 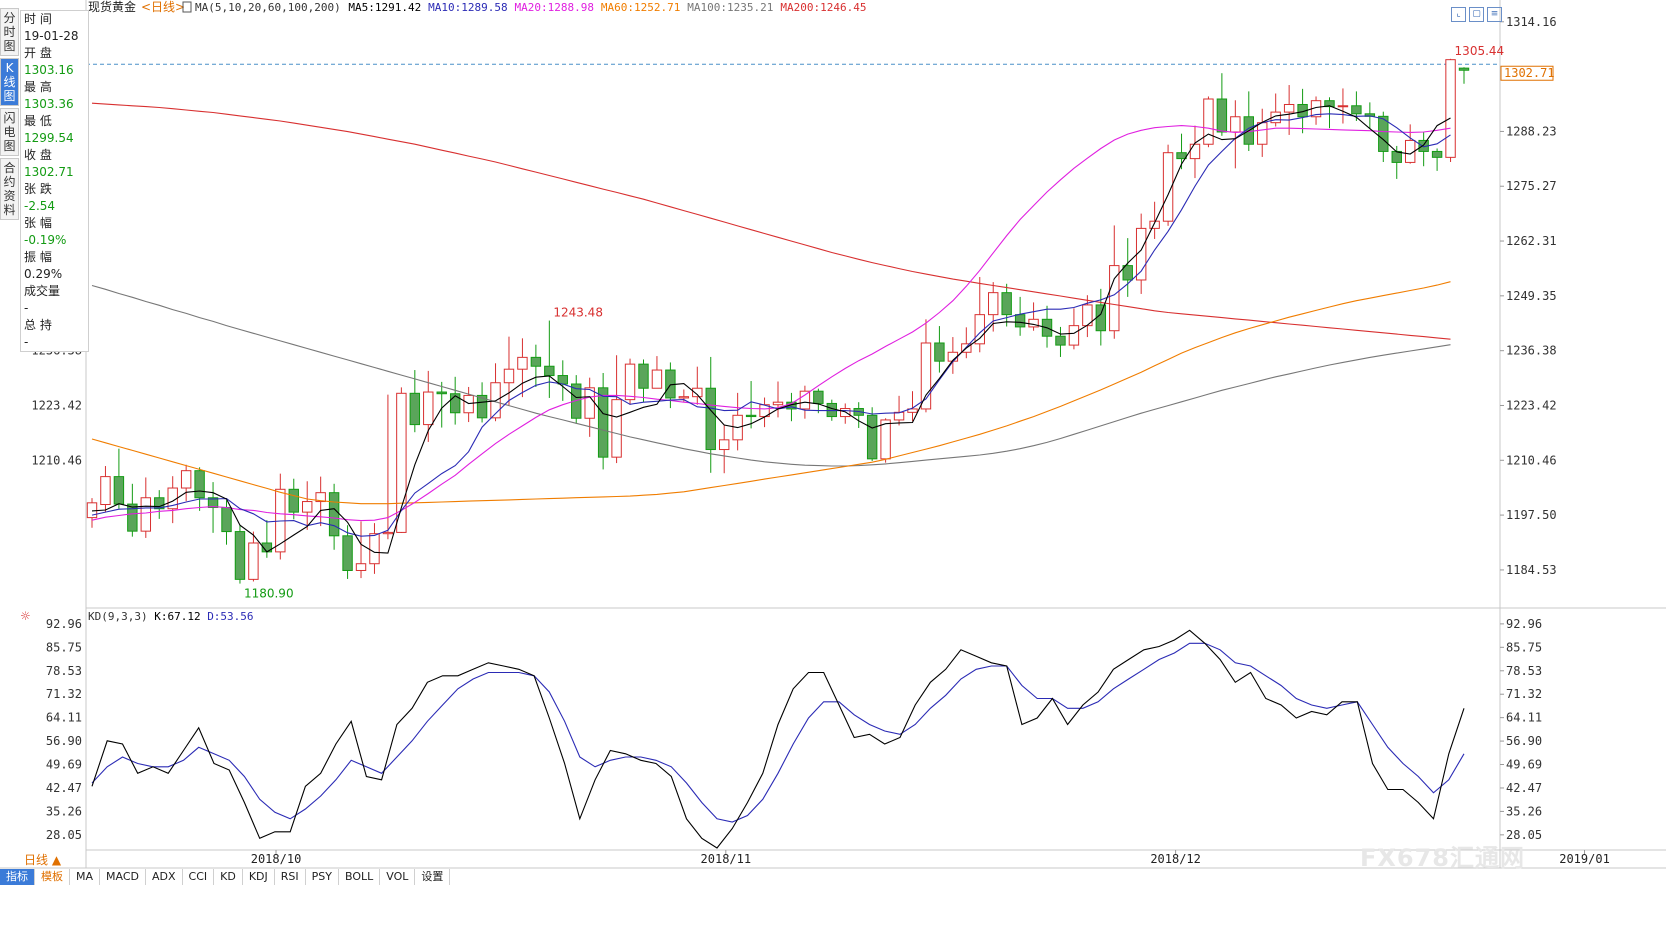 I want to click on kd-settings-icon: ☼, so click(x=25, y=616).